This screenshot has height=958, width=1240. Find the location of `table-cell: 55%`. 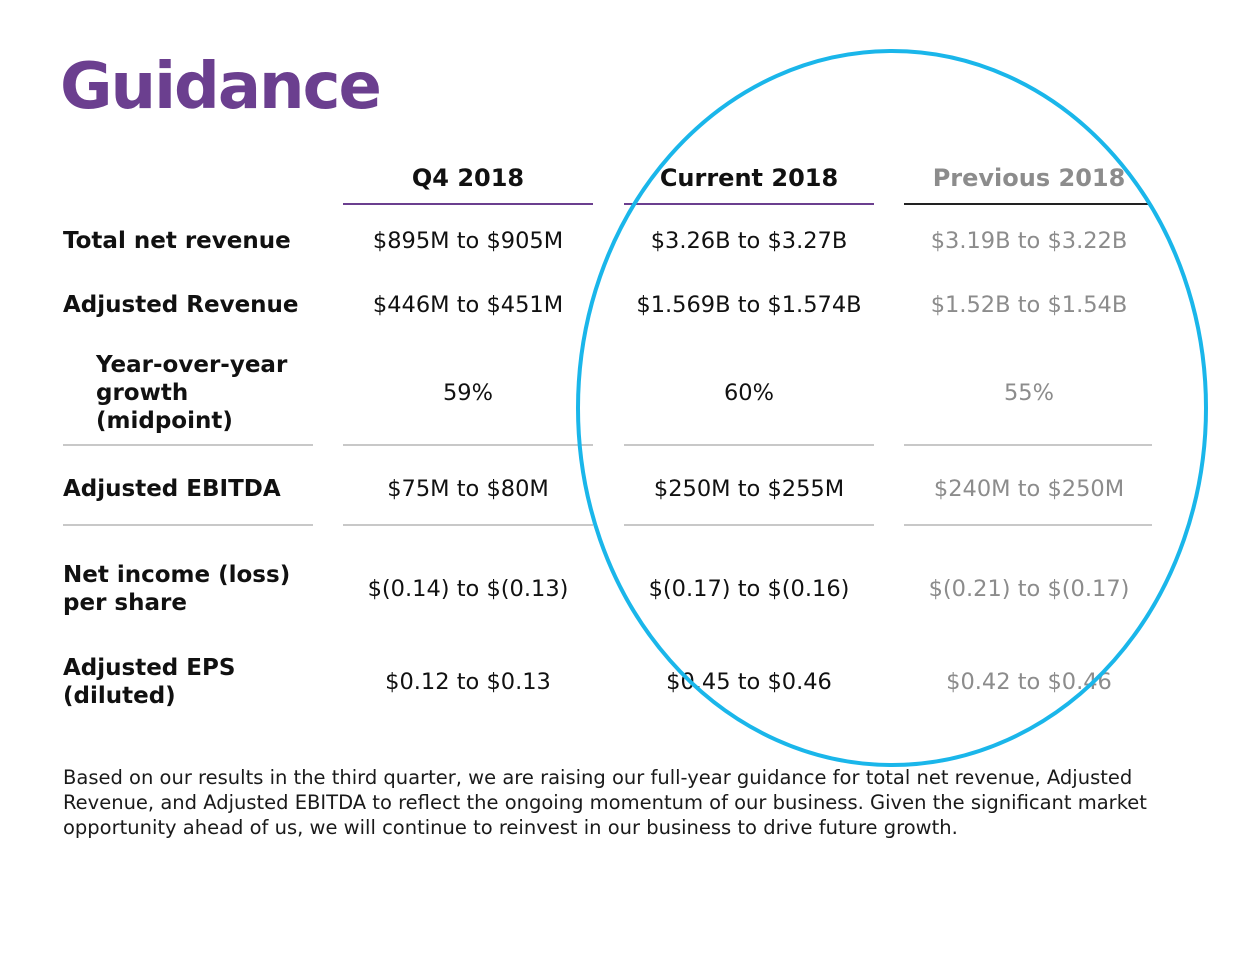

table-cell: 55% is located at coordinates (1028, 393).